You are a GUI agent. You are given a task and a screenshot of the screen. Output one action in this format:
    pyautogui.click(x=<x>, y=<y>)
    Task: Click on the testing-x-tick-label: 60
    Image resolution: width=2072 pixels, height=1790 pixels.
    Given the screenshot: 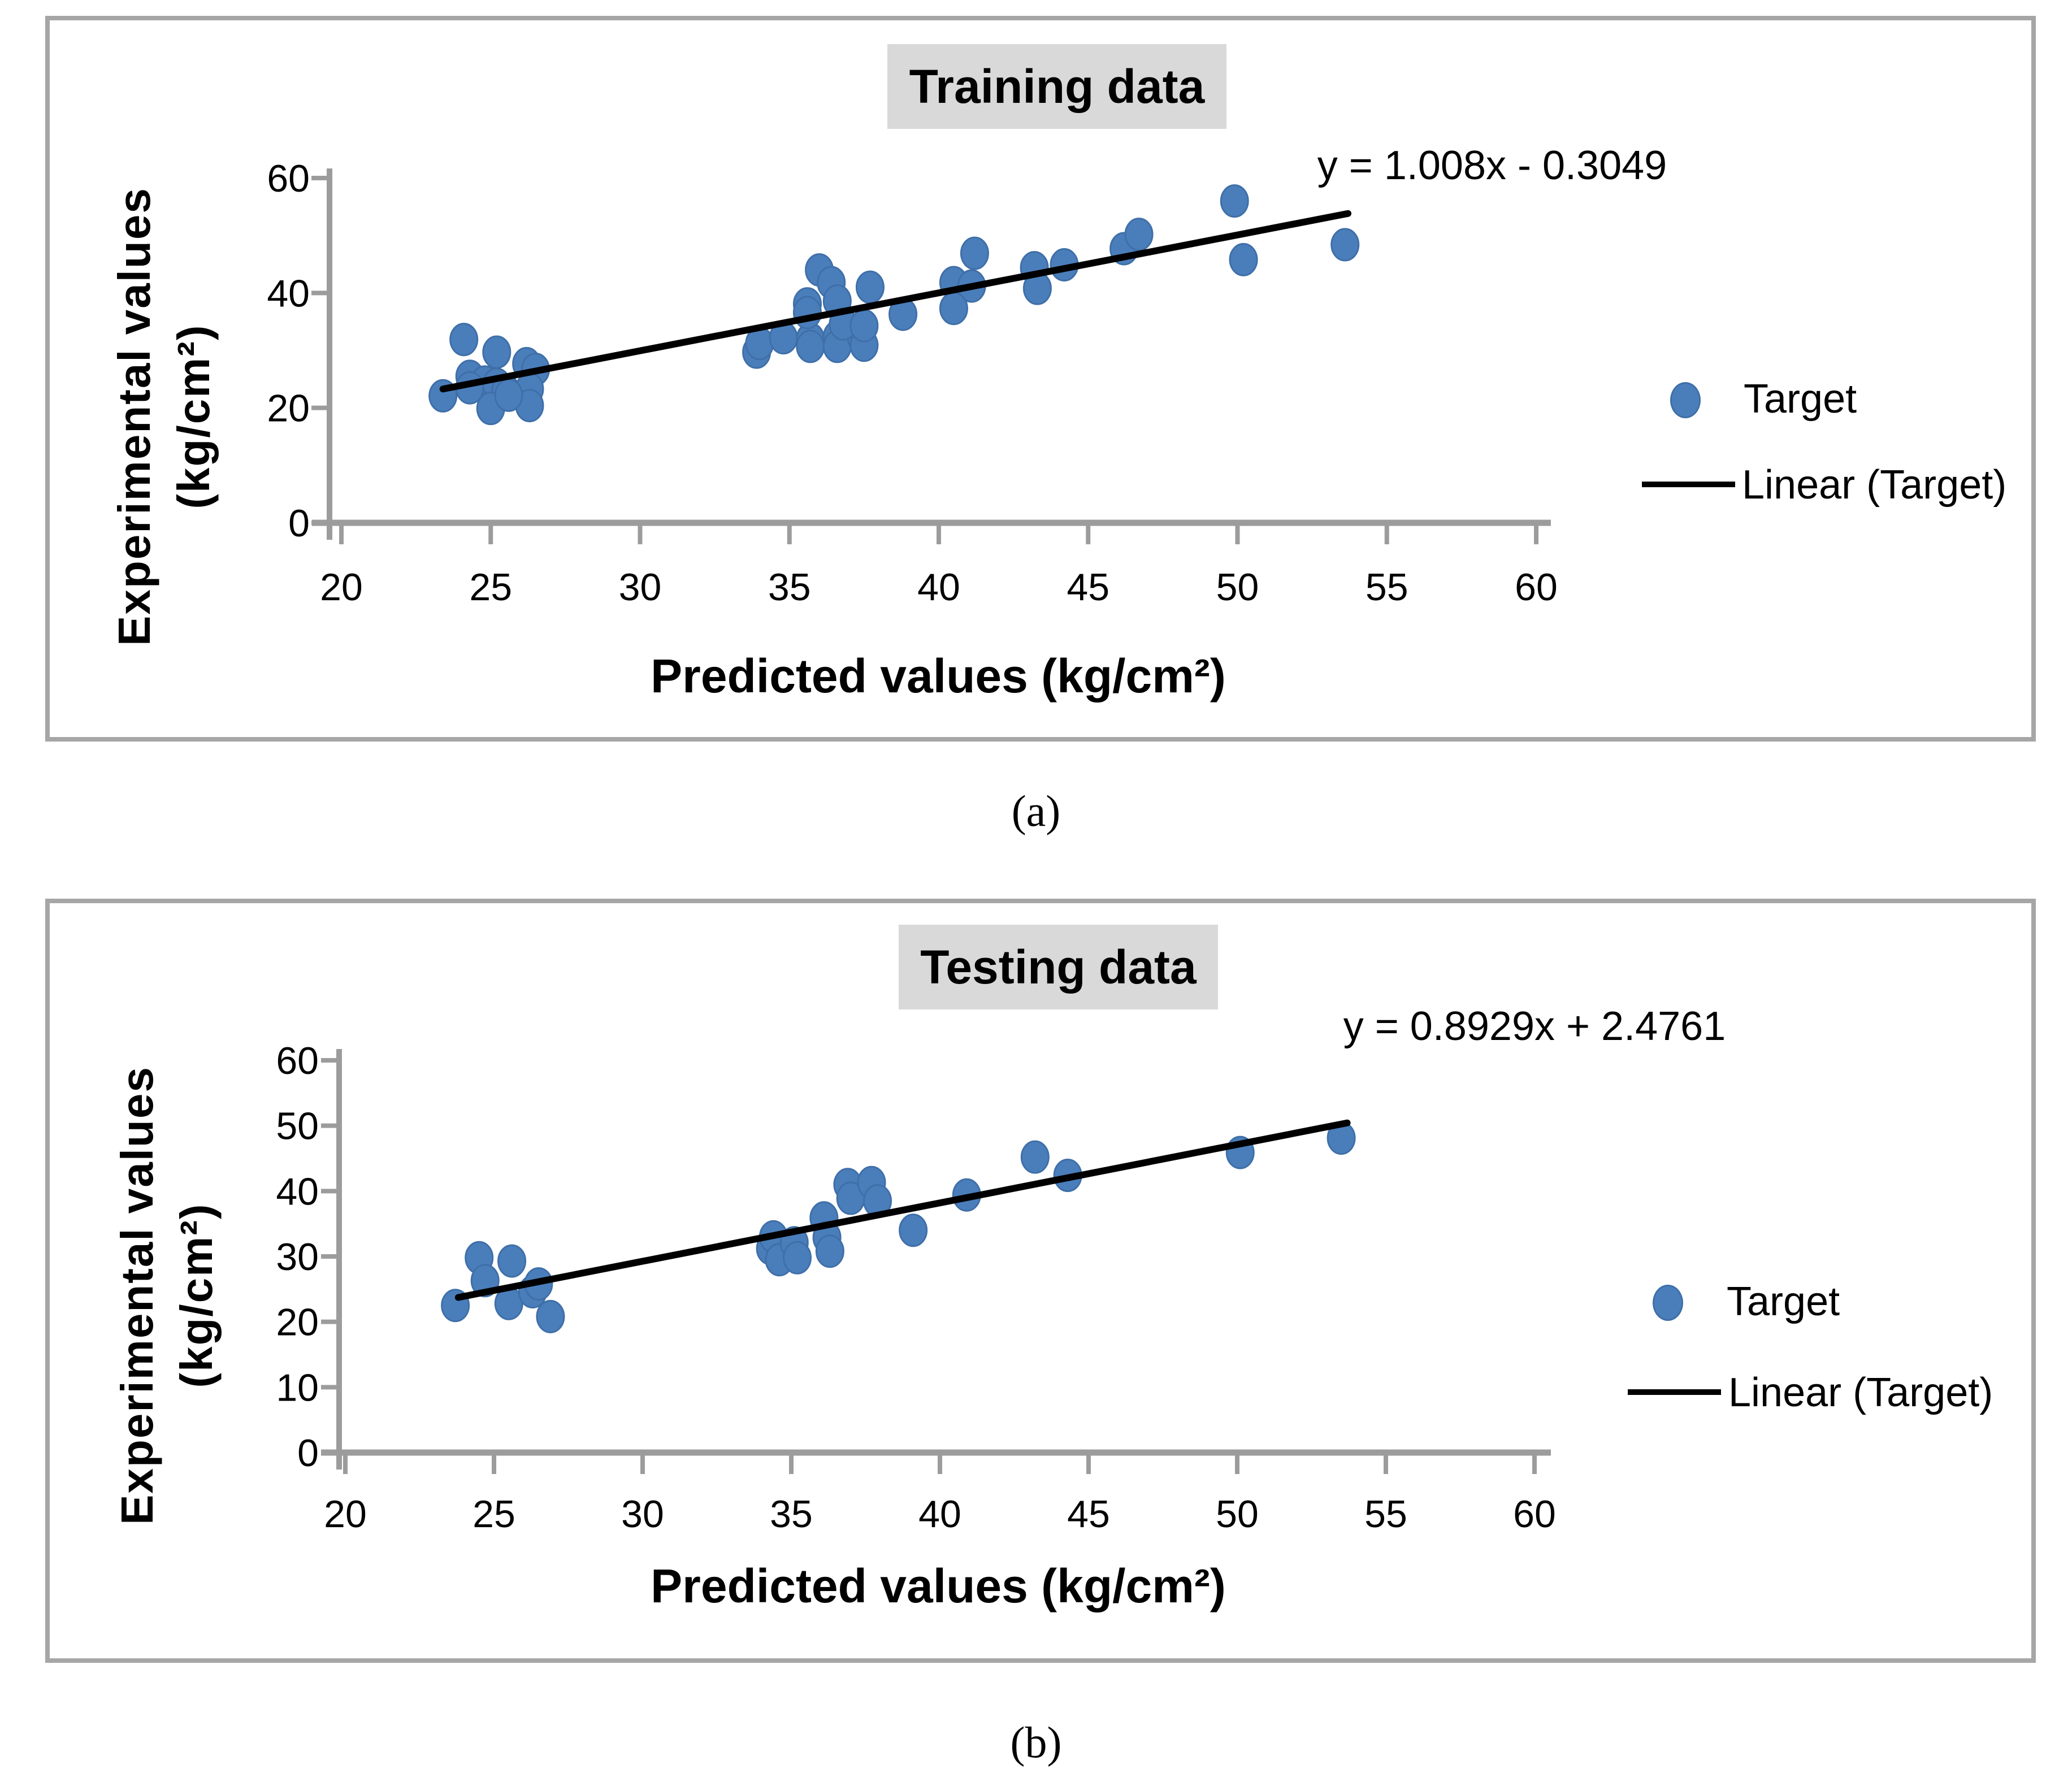 What is the action you would take?
    pyautogui.click(x=1535, y=1515)
    